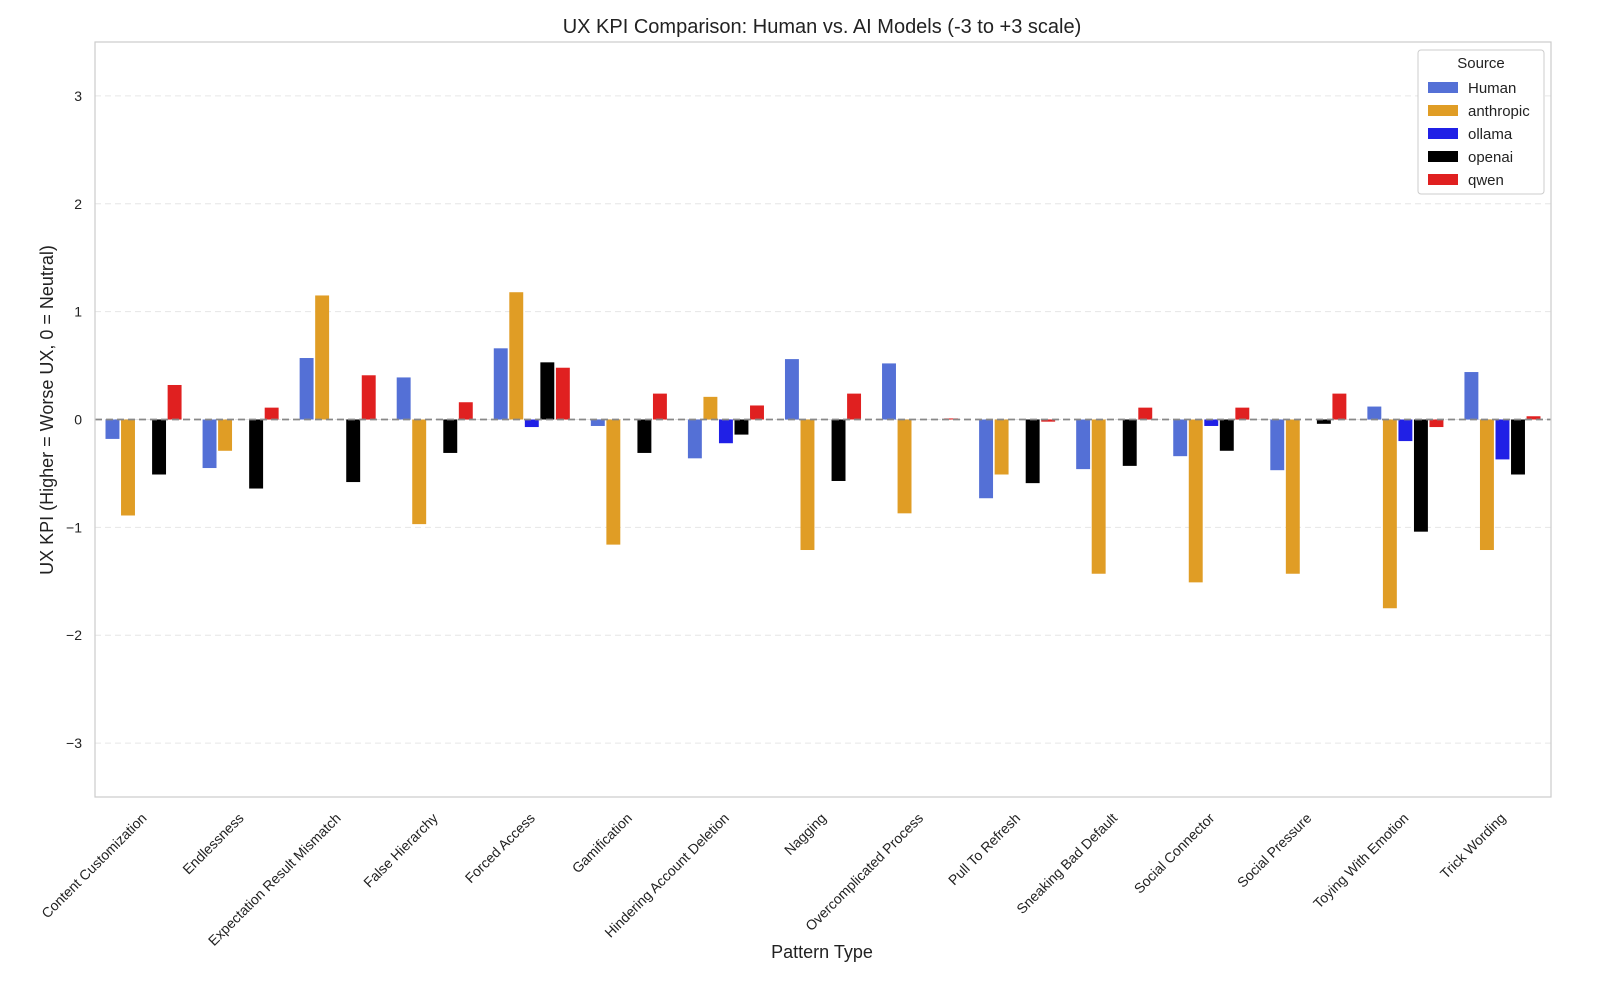  Describe the element at coordinates (78, 420) in the screenshot. I see `y-tick-label: 0` at that location.